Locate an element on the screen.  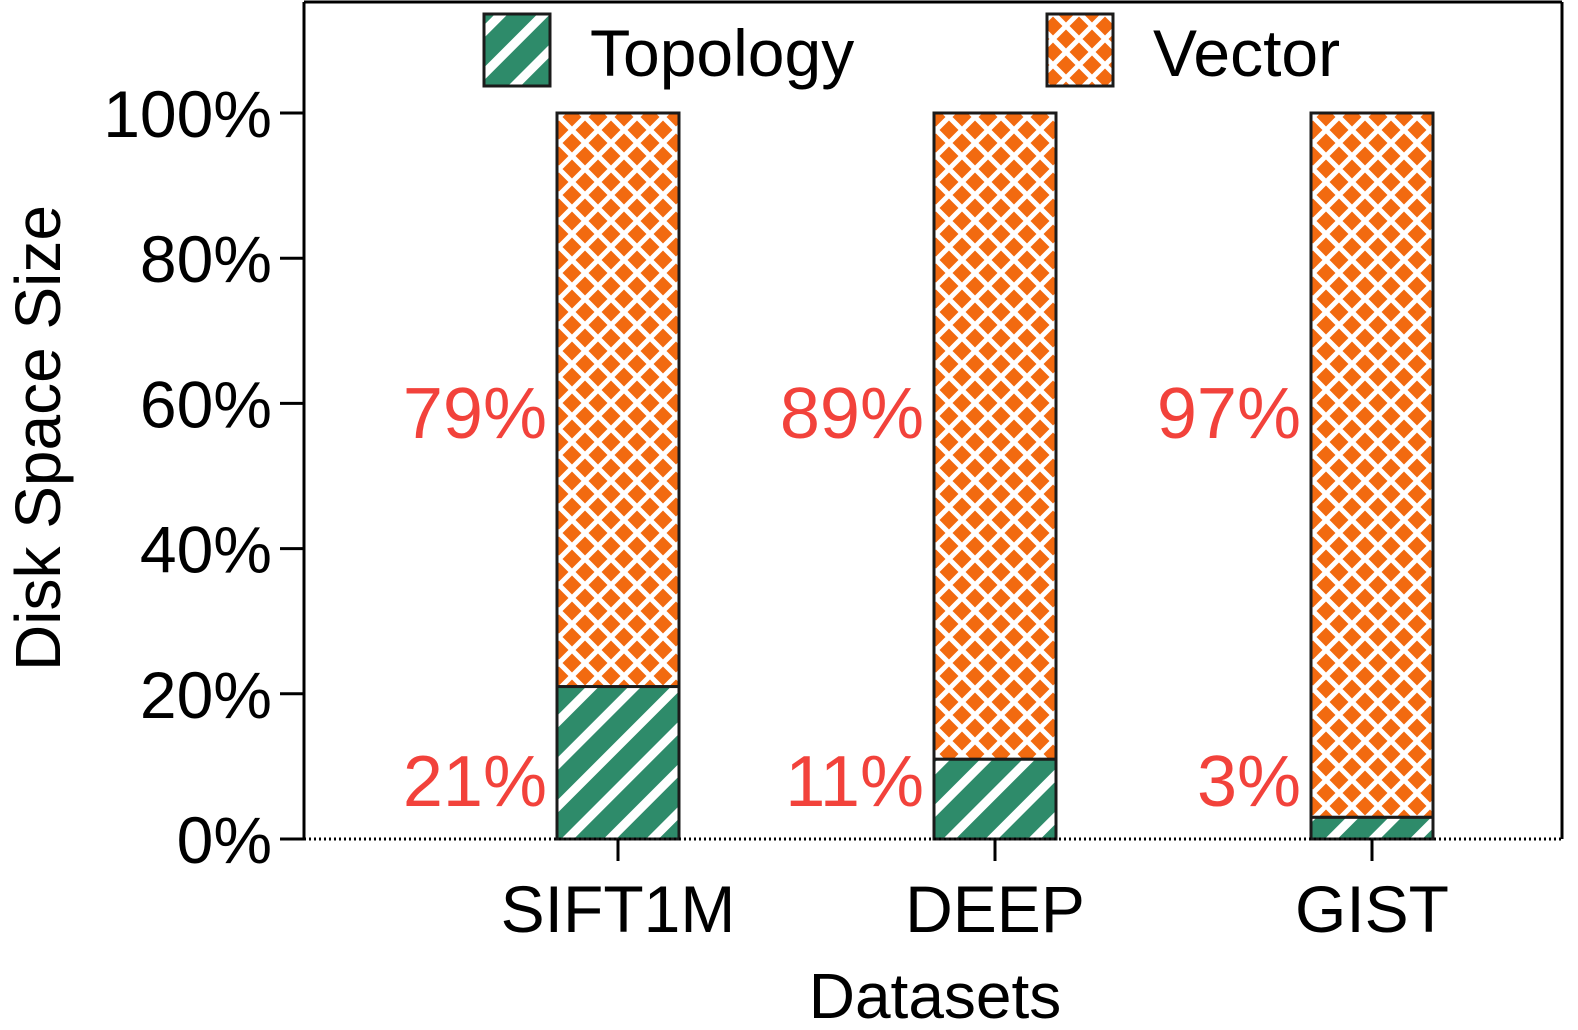
y-tick-label: 40% is located at coordinates (206, 550).